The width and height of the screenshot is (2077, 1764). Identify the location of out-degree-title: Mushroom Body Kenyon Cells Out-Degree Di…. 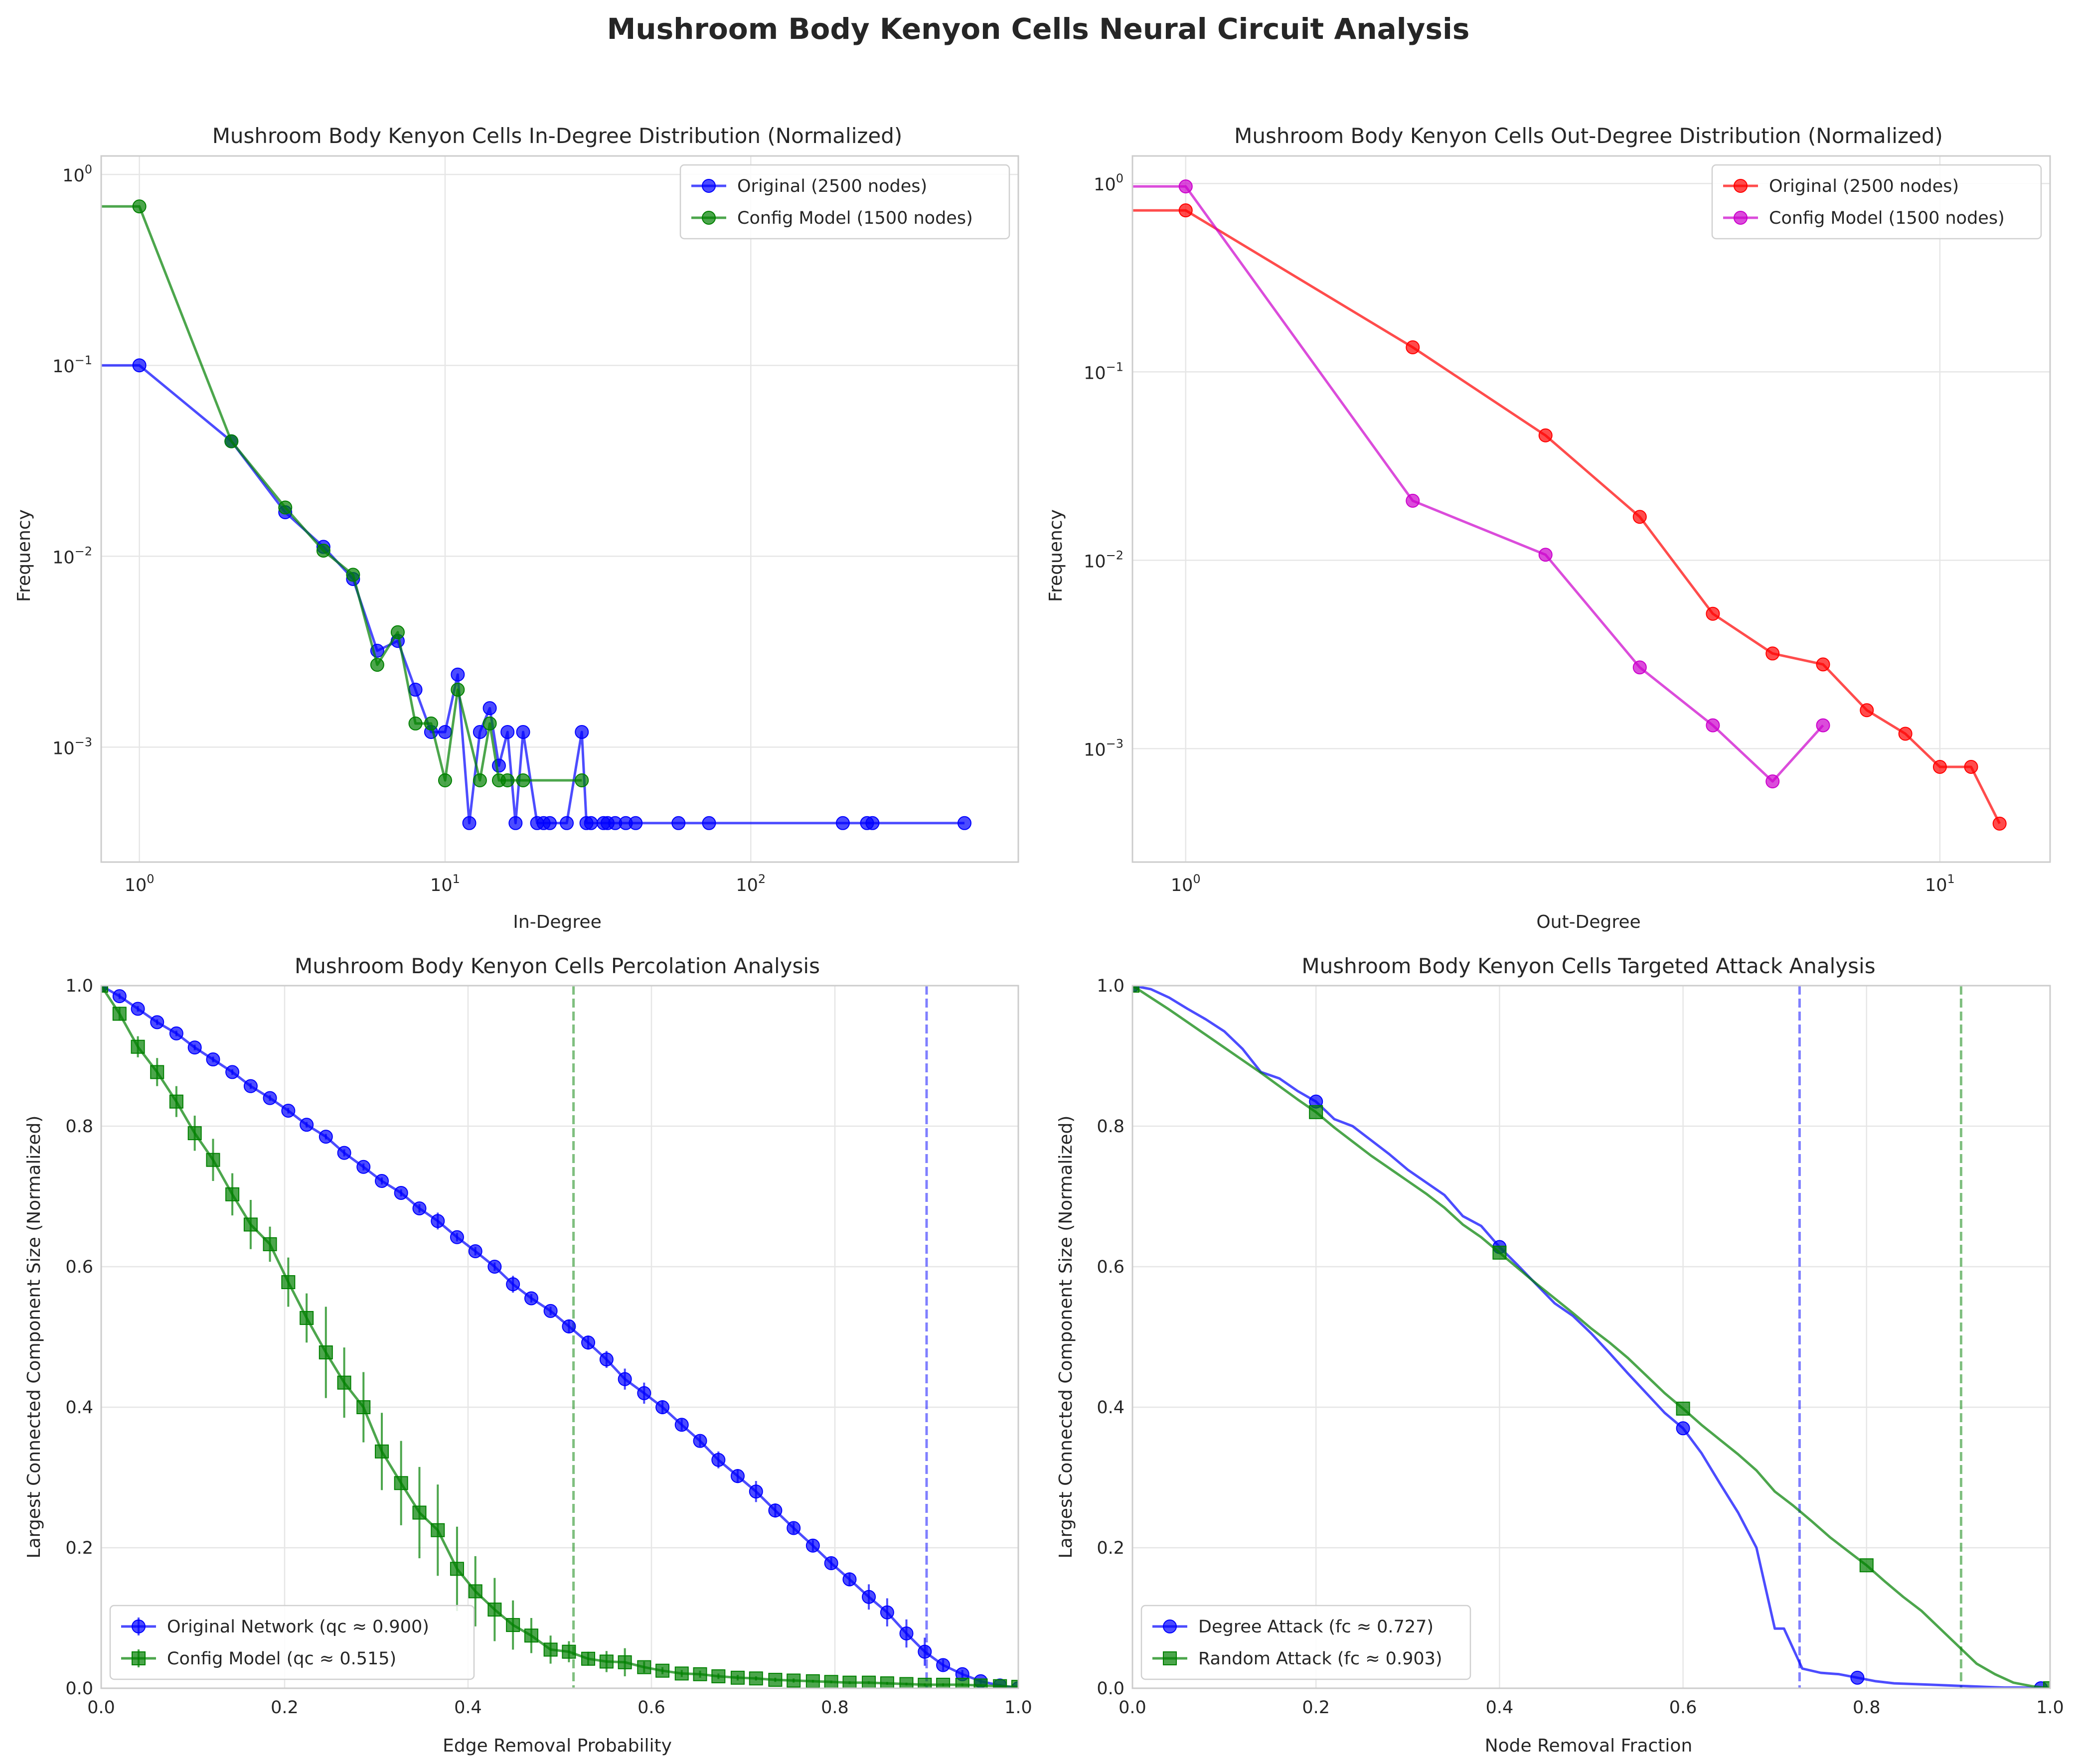
(1588, 136).